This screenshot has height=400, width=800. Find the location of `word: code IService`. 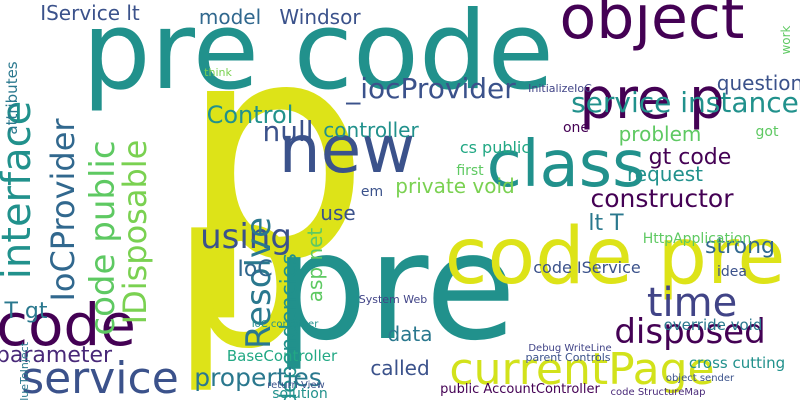

word: code IService is located at coordinates (587, 267).